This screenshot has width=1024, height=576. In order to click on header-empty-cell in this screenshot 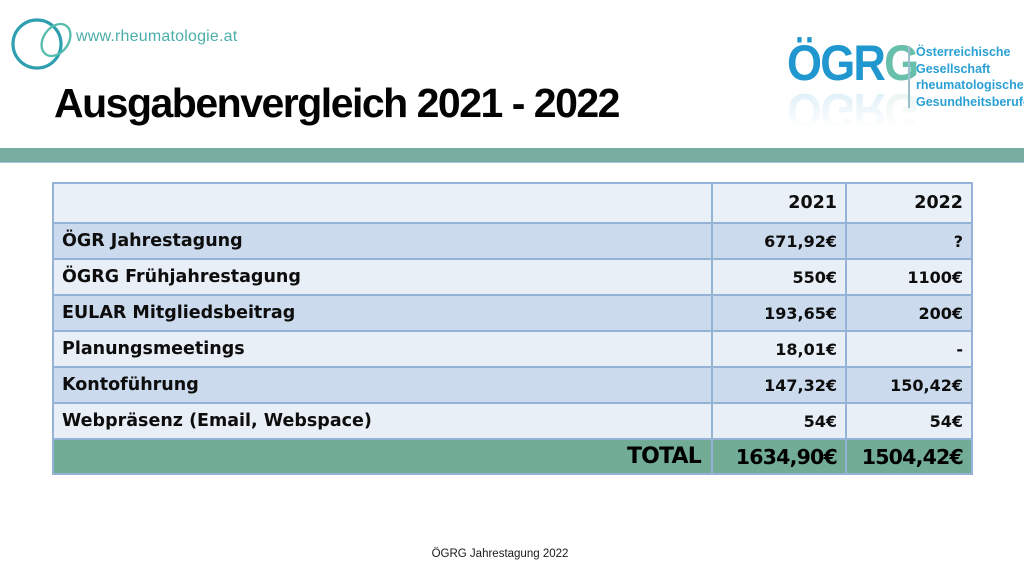, I will do `click(382, 203)`.